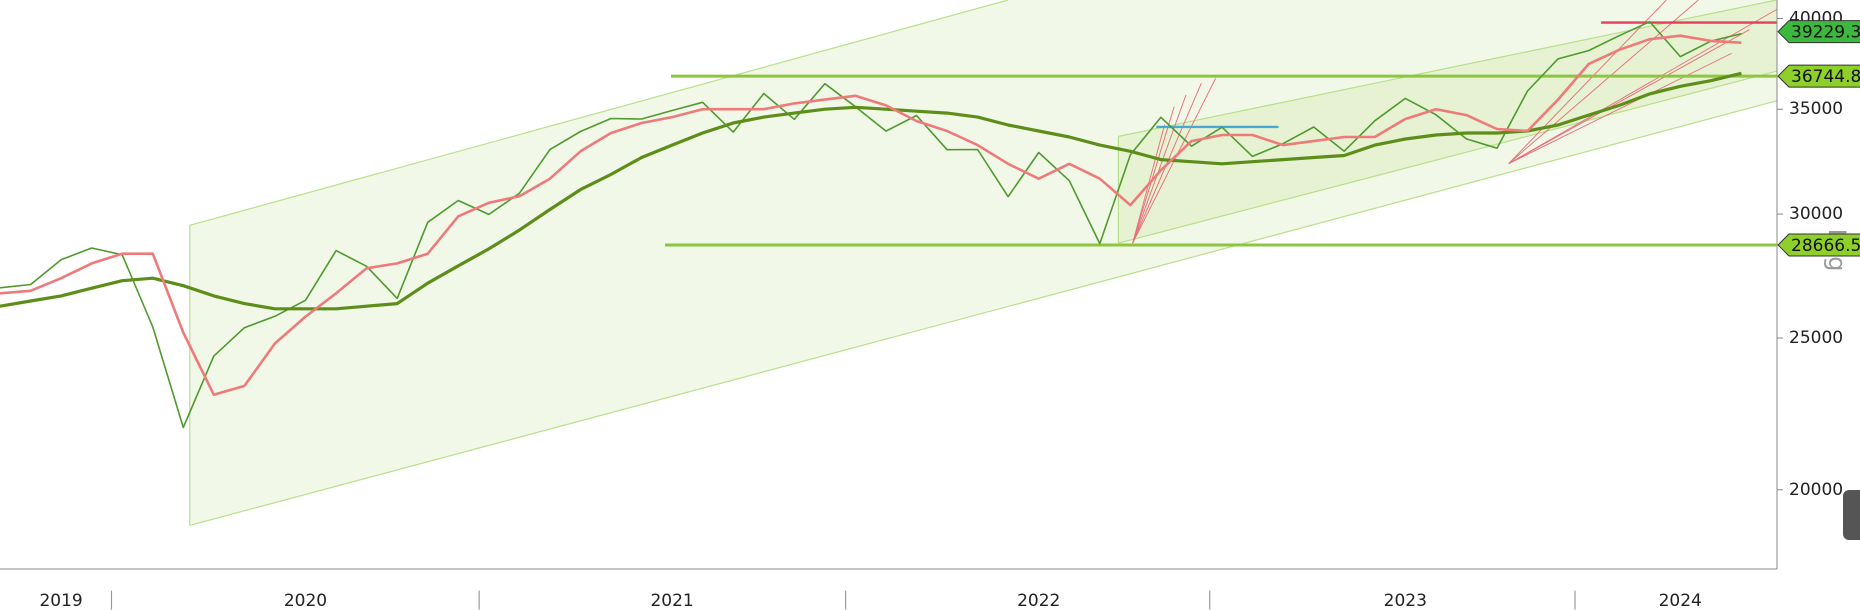 This screenshot has width=1860, height=610. I want to click on x-tick-label: 2019, so click(60, 600).